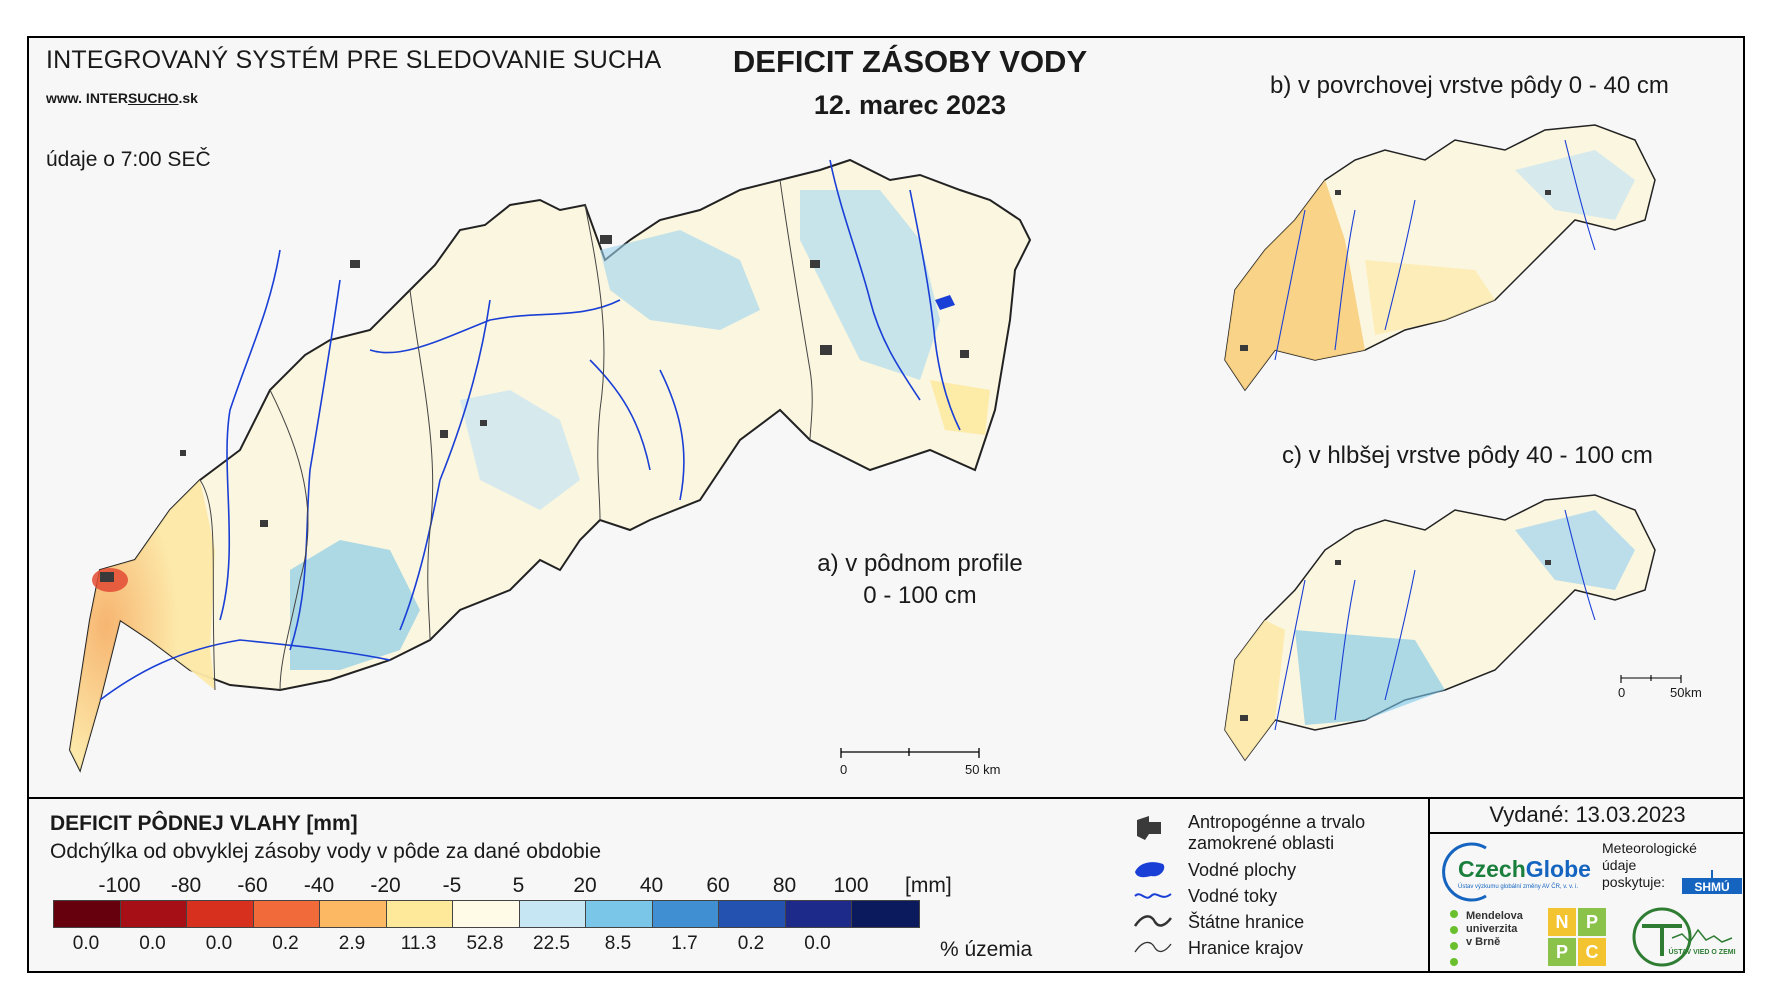 The width and height of the screenshot is (1772, 1003). I want to click on tick-label: -40, so click(319, 885).